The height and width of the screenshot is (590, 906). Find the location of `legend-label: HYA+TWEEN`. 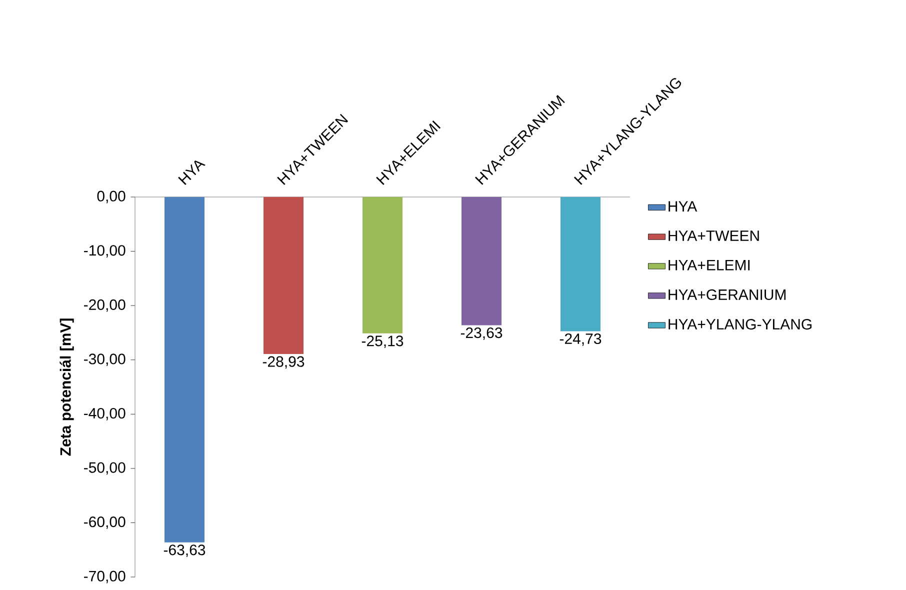

legend-label: HYA+TWEEN is located at coordinates (713, 235).